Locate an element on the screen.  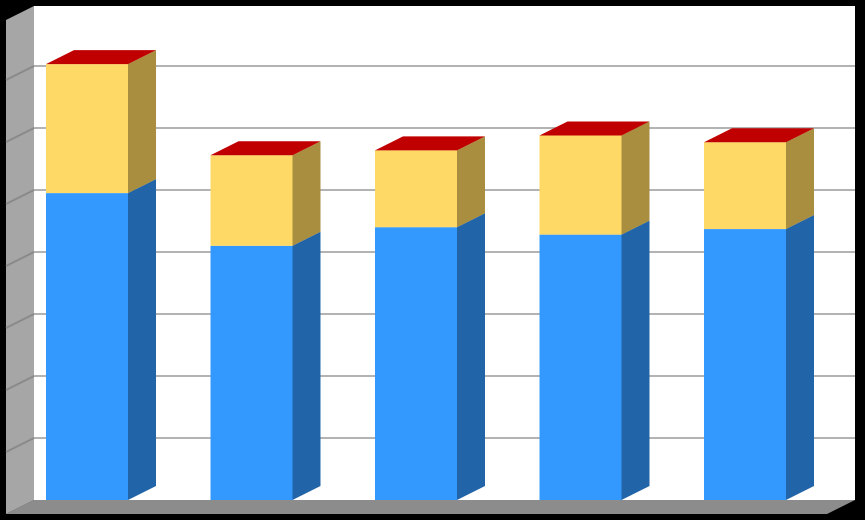
floor is located at coordinates (430, 507).